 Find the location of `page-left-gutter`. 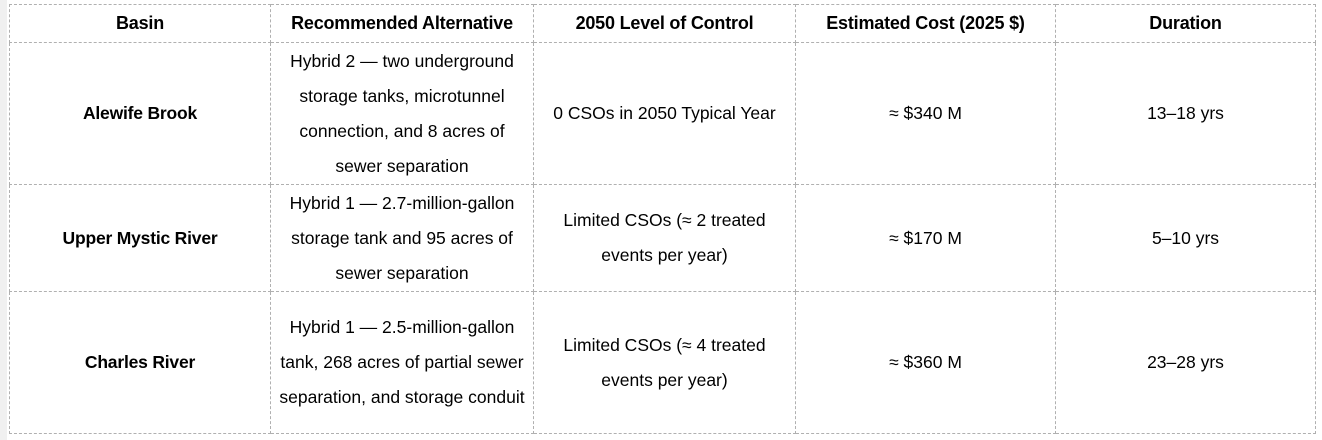

page-left-gutter is located at coordinates (3, 220).